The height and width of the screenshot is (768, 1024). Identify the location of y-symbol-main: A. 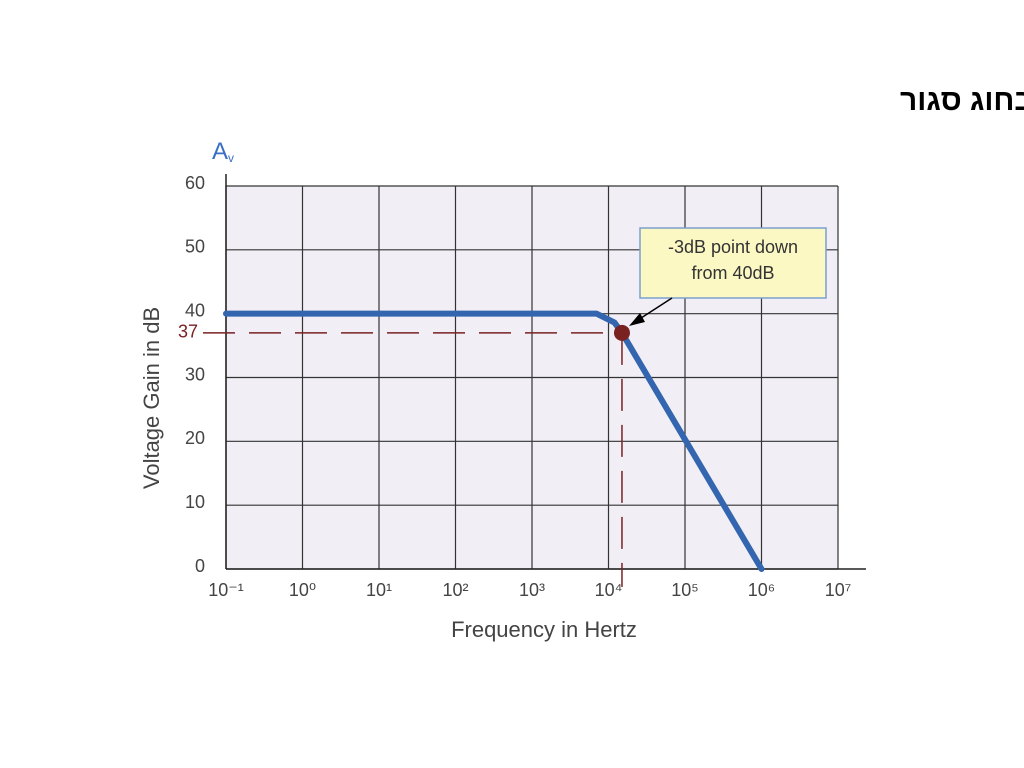
(220, 151).